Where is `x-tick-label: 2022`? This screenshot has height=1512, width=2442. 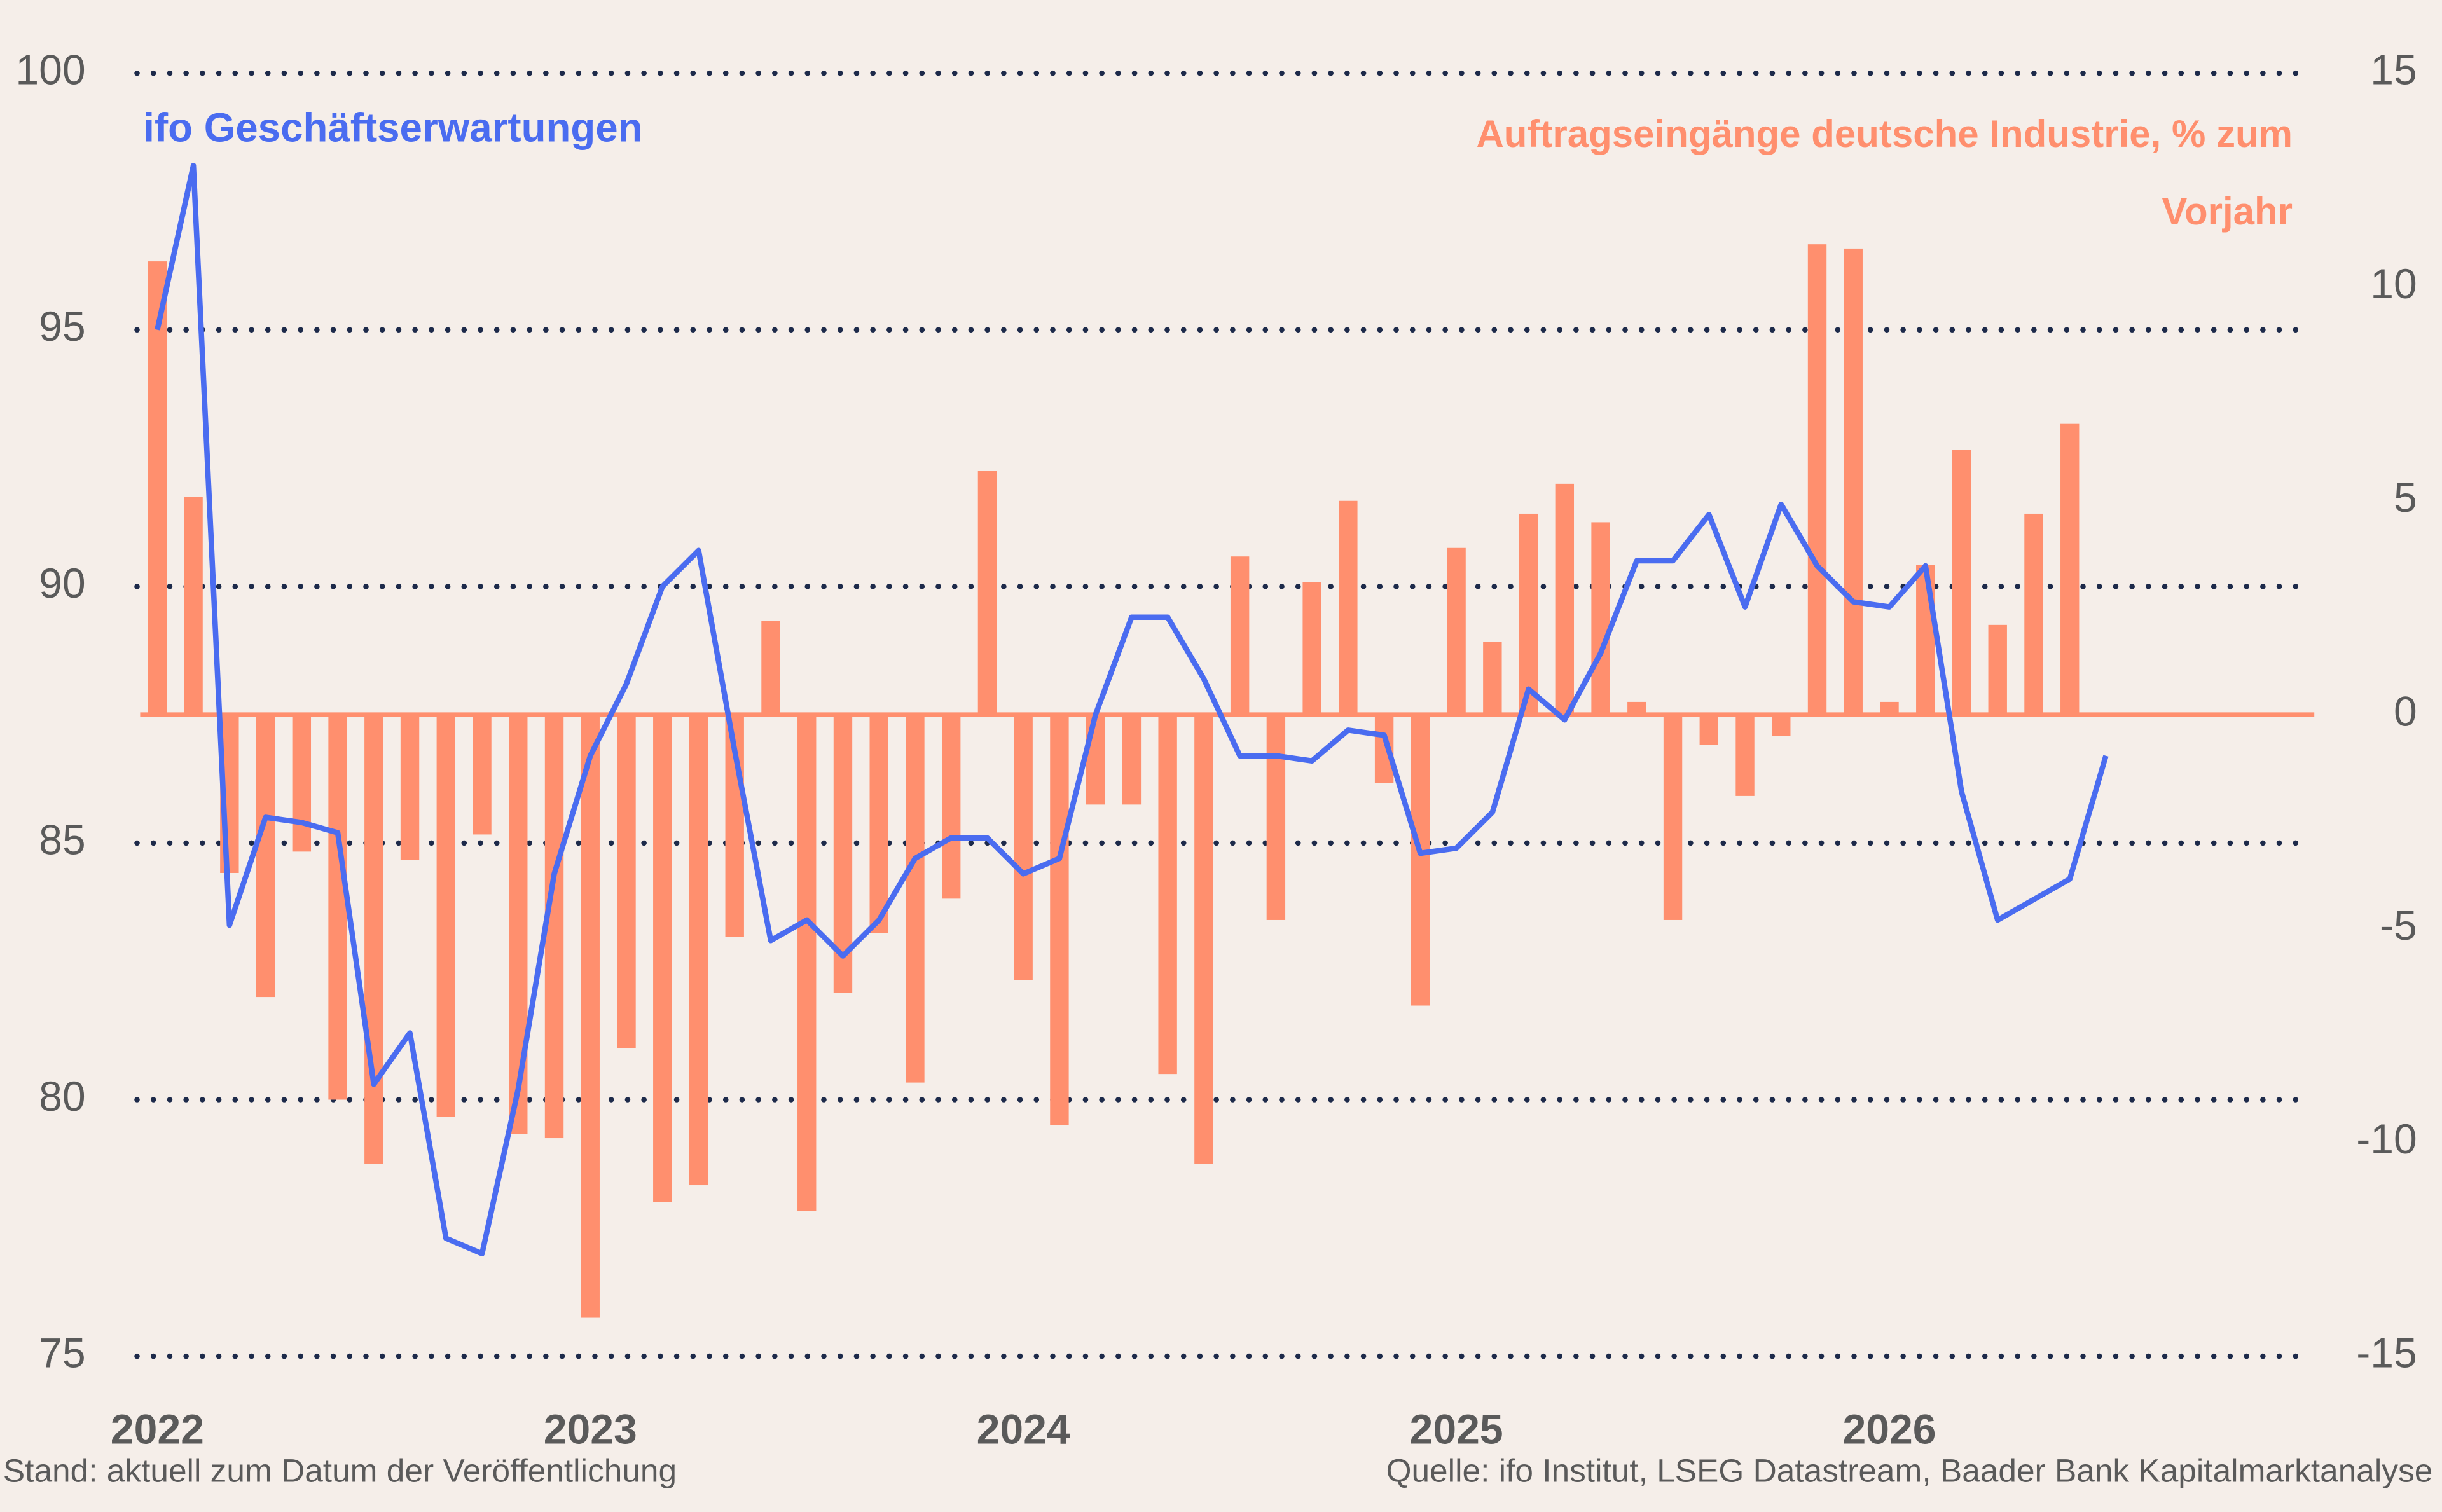
x-tick-label: 2022 is located at coordinates (157, 1430).